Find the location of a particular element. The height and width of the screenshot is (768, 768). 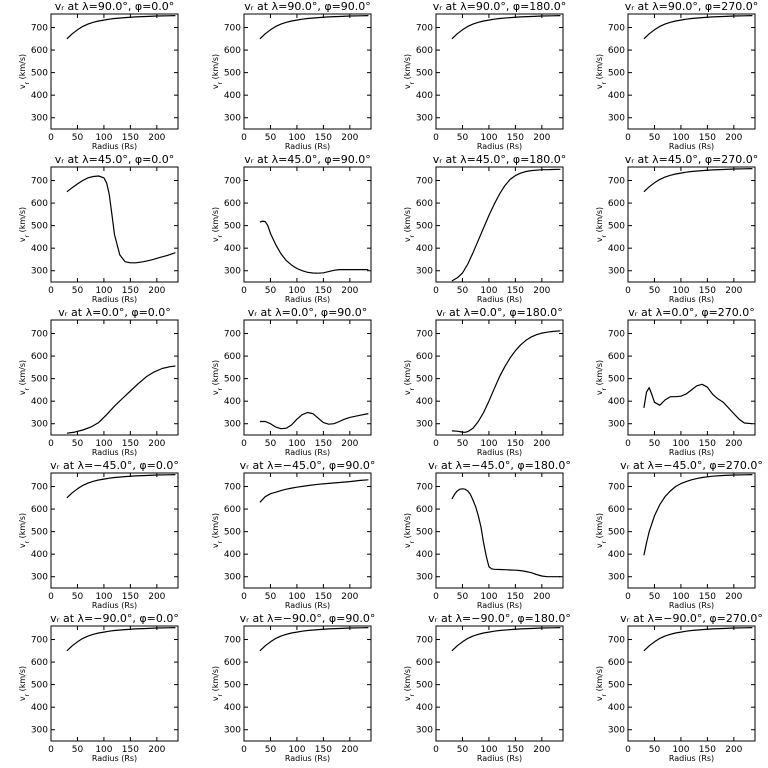

panel-title: vᵣ at λ=45.0°, φ=180.0° is located at coordinates (500, 159).